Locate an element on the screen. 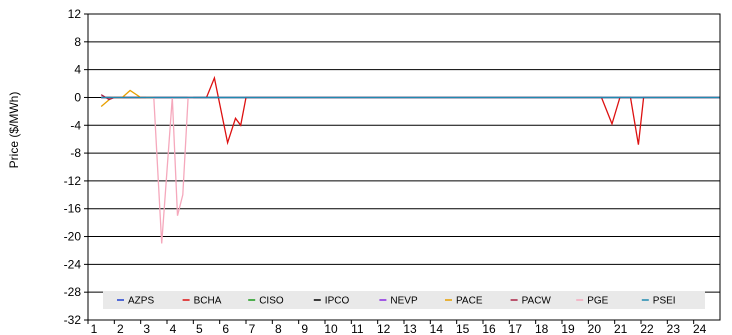 The height and width of the screenshot is (335, 732). y-tick-label: -32 is located at coordinates (73, 320).